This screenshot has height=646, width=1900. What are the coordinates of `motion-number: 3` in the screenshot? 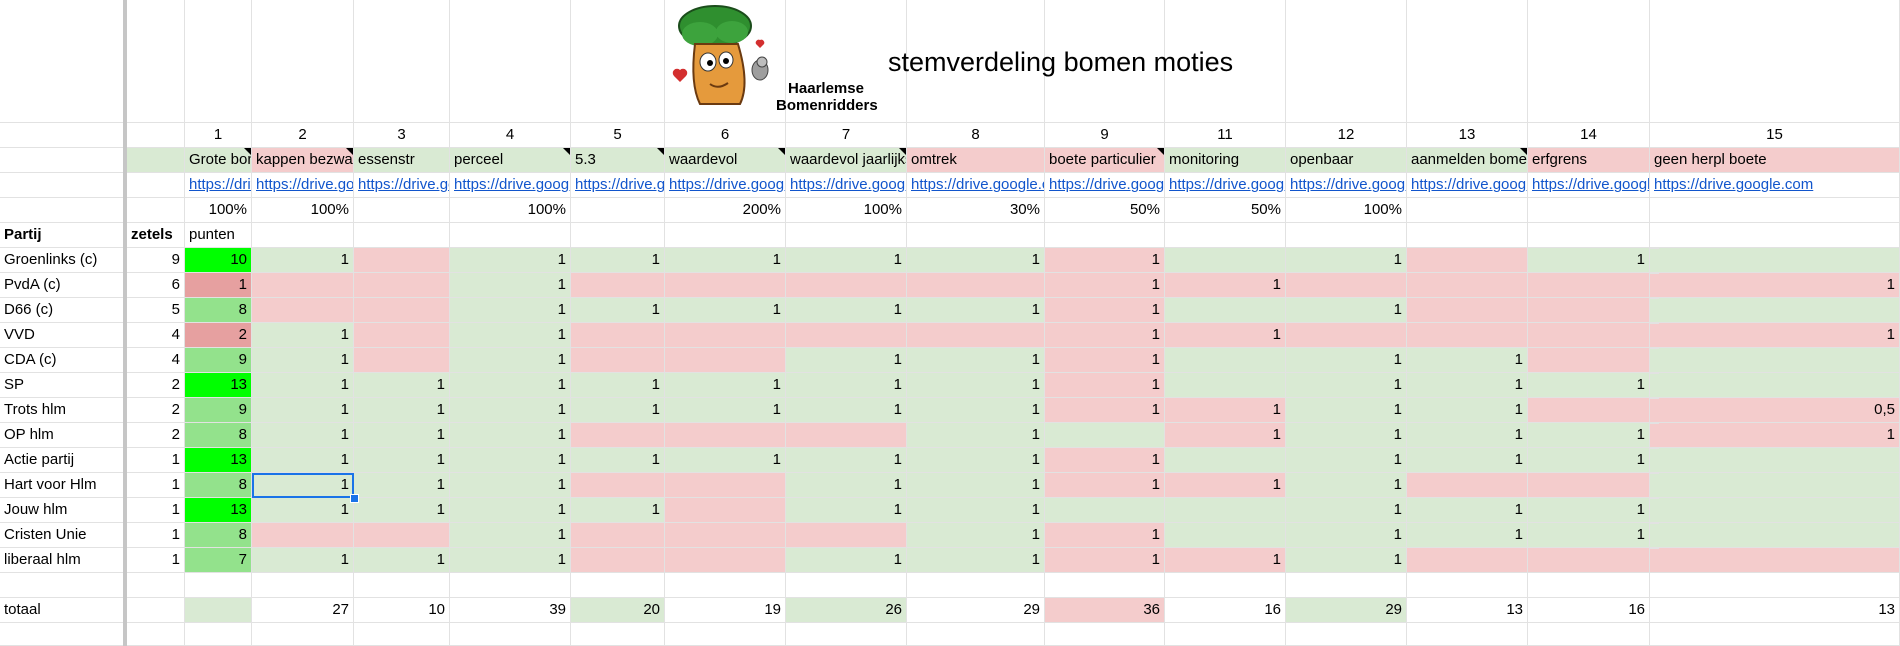 It's located at (402, 135).